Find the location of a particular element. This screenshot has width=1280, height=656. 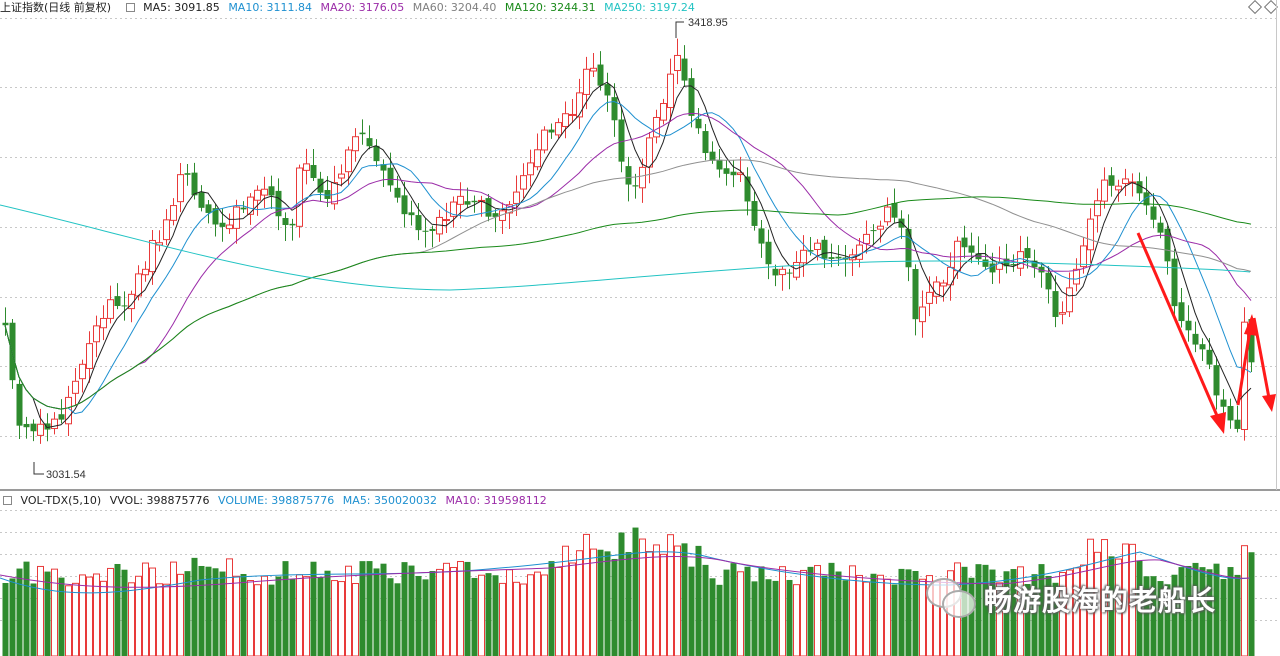

settings-square-icon is located at coordinates (130, 7).